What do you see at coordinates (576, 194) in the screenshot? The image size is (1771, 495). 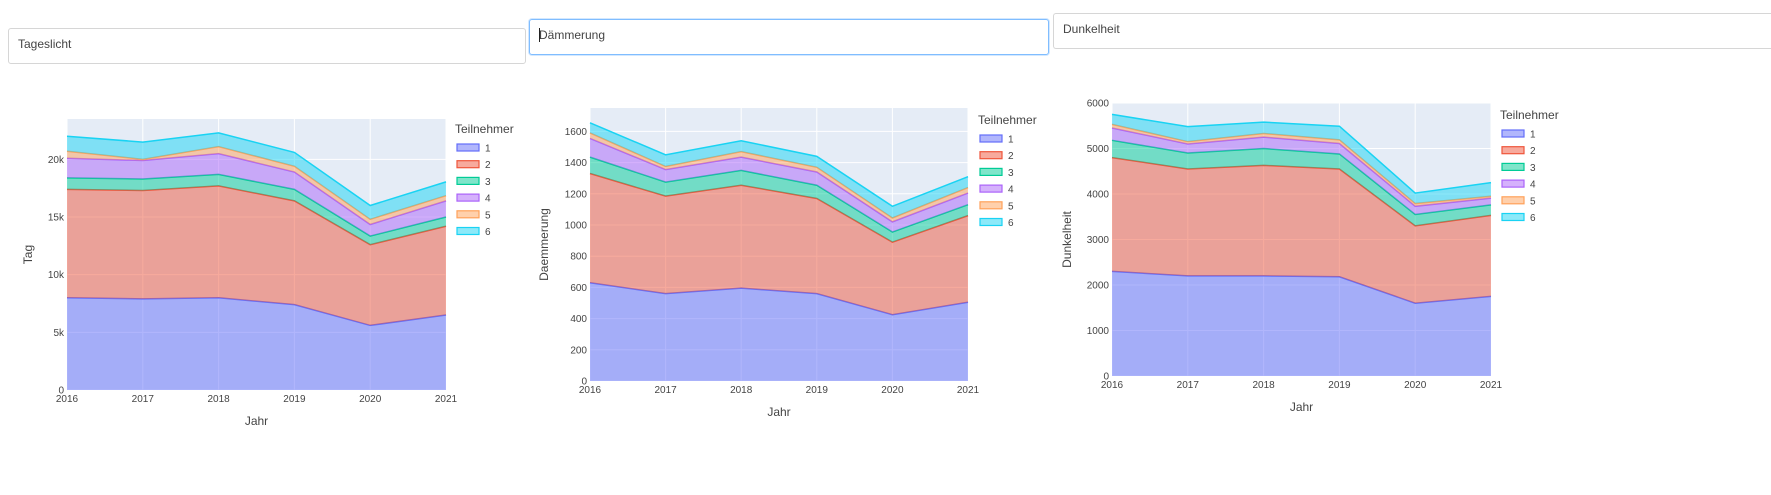 I see `y-tick-label: 1200` at bounding box center [576, 194].